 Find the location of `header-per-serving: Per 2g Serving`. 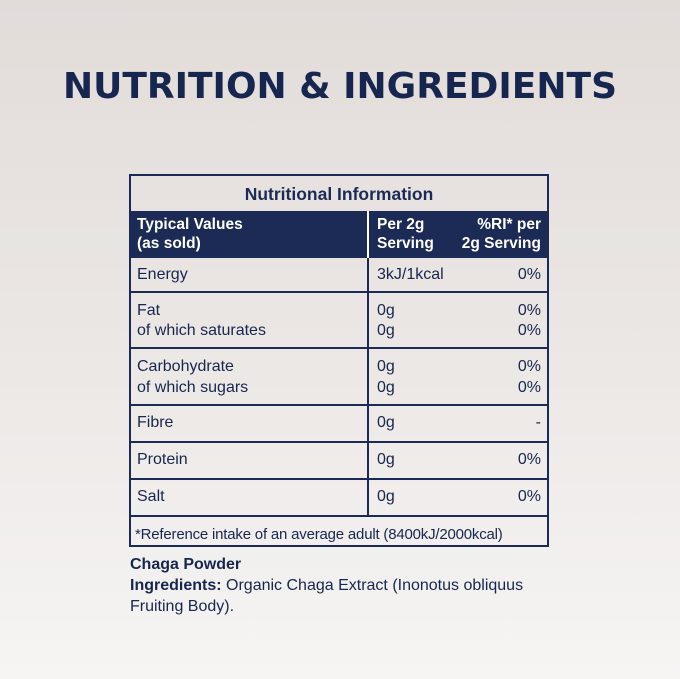

header-per-serving: Per 2g Serving is located at coordinates (405, 234).